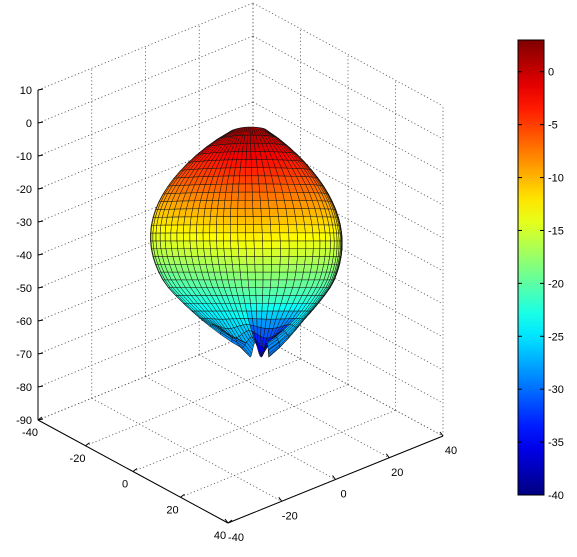  I want to click on x-axis-ticks: -40 -20 0 20 40, so click(127, 479).